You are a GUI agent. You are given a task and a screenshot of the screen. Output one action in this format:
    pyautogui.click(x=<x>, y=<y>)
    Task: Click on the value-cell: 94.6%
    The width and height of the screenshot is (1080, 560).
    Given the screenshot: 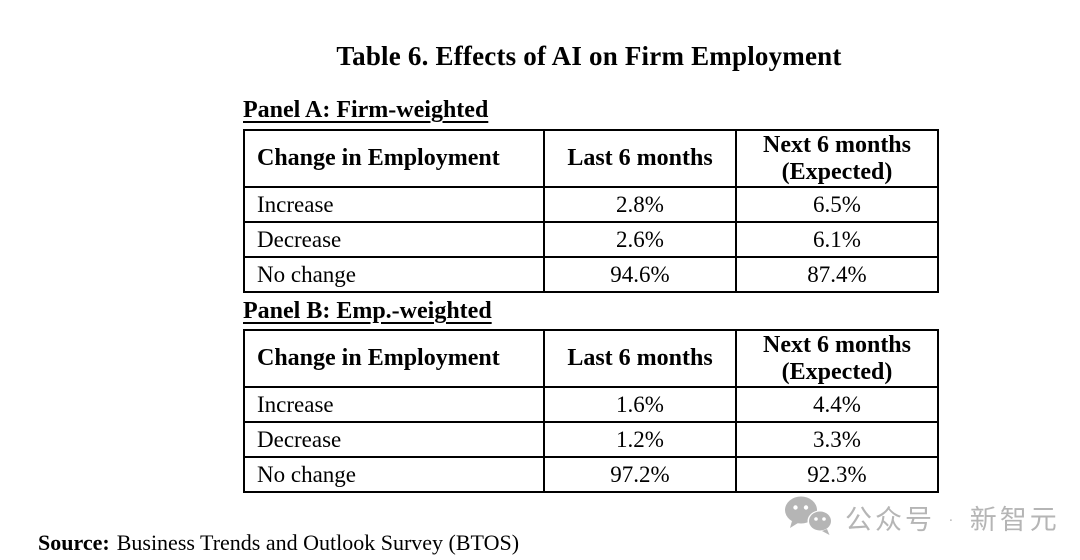 What is the action you would take?
    pyautogui.click(x=640, y=274)
    